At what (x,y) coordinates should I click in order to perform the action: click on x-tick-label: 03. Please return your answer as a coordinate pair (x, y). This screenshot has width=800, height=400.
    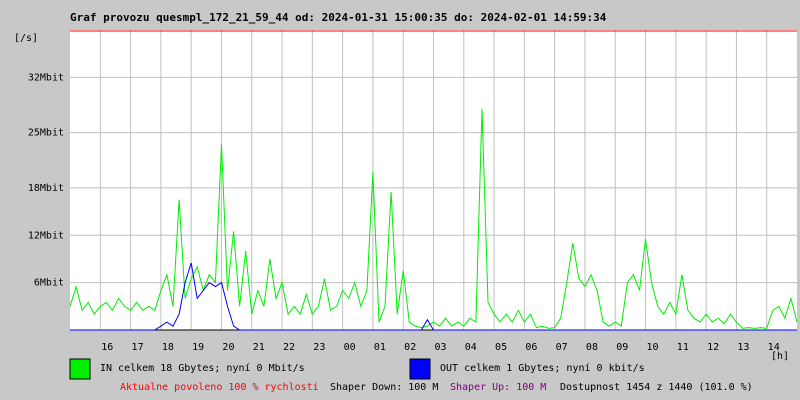
    Looking at the image, I should click on (440, 347).